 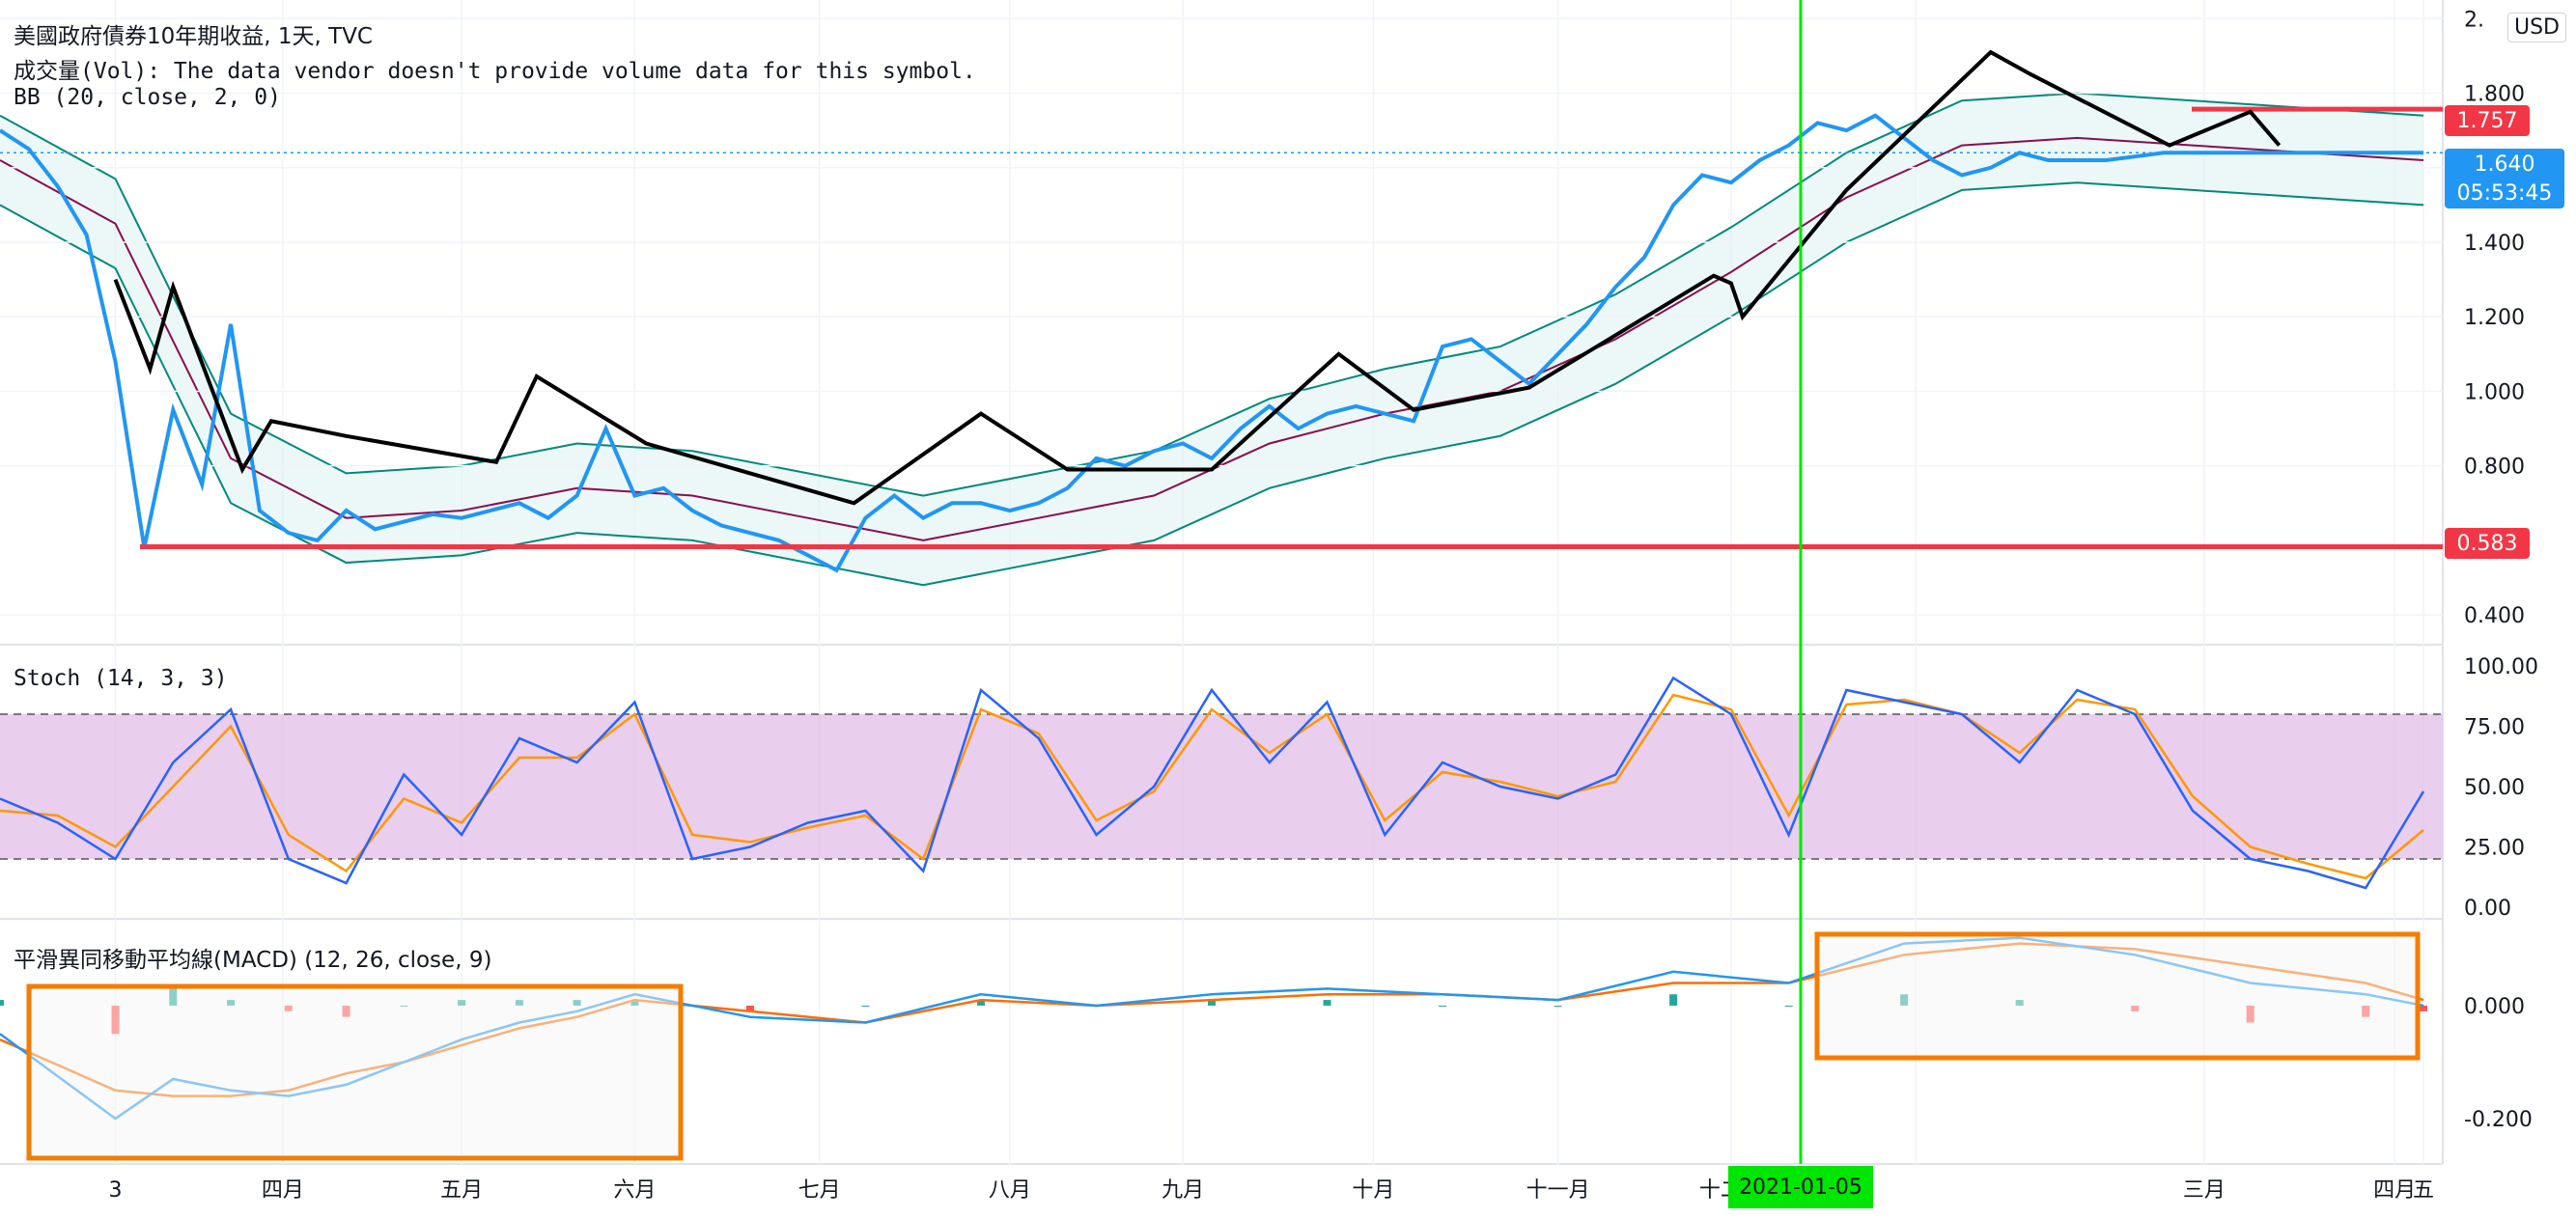 I want to click on stoch-tick-label: 75.00, so click(x=2494, y=728).